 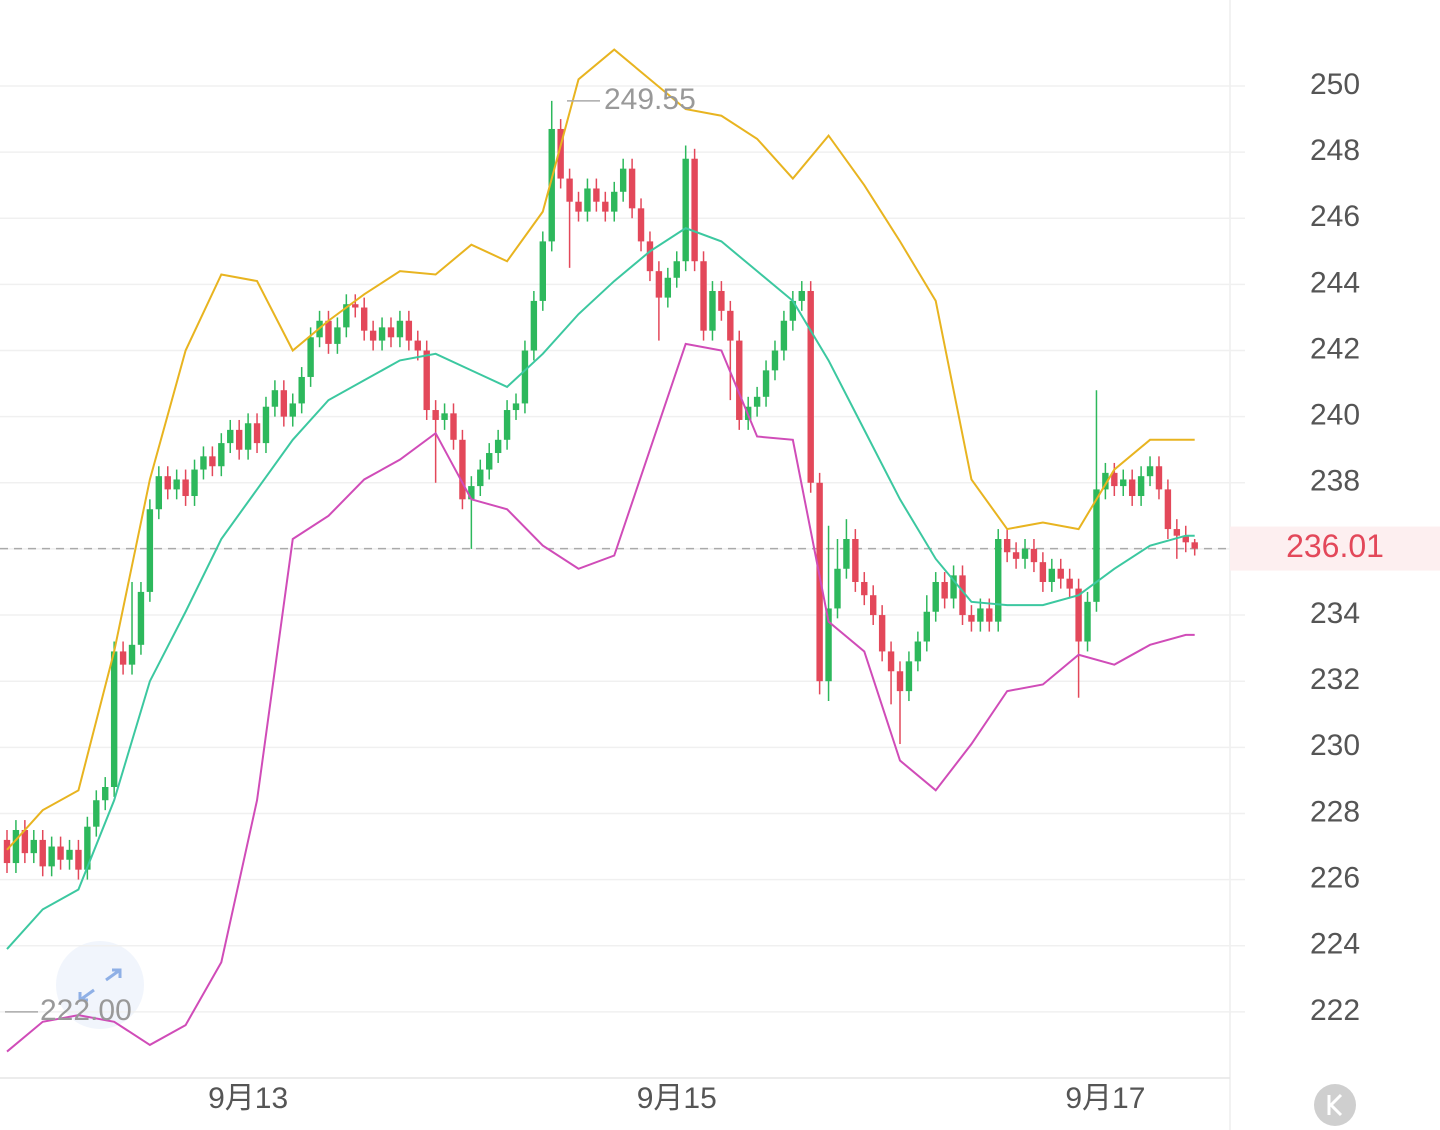 What do you see at coordinates (1335, 679) in the screenshot?
I see `y-tick-label: 232` at bounding box center [1335, 679].